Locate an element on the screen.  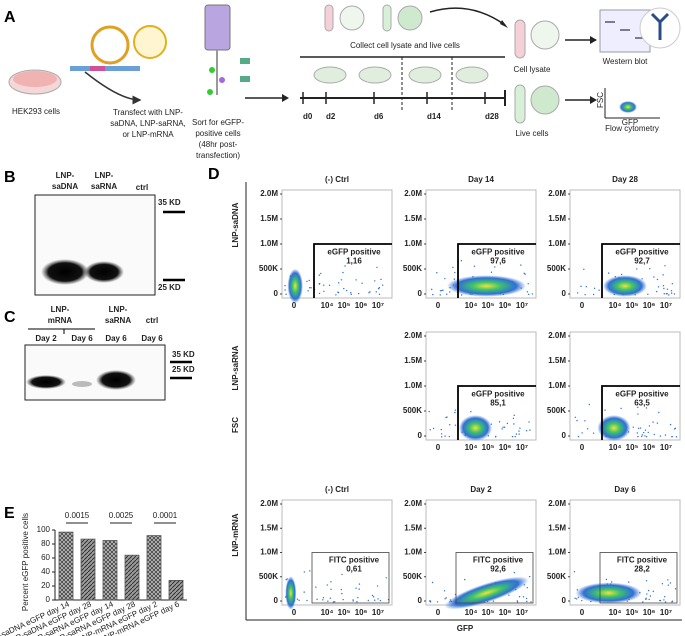
label: Cell lysate is located at coordinates (532, 69).